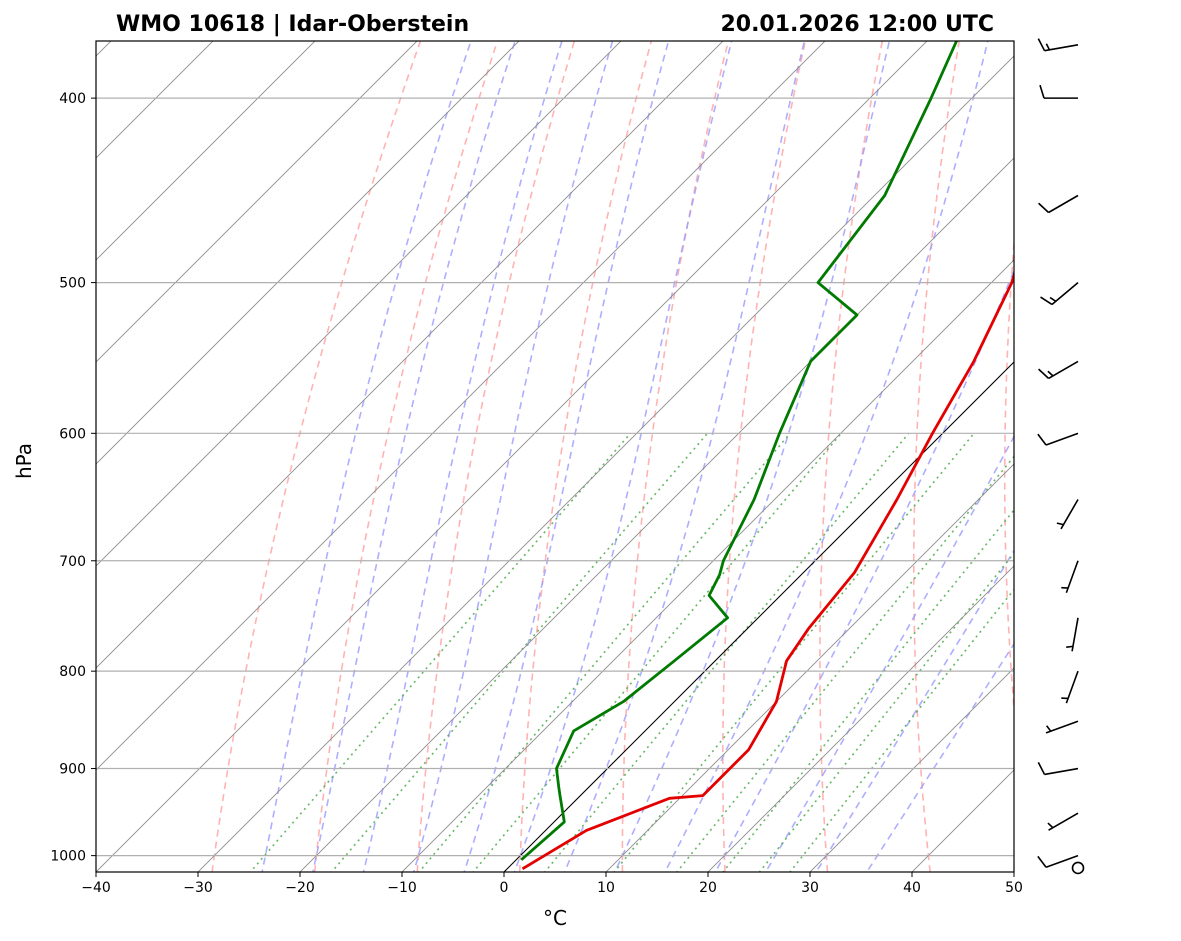 Image resolution: width=1181 pixels, height=941 pixels. I want to click on calm-circle, so click(1078, 868).